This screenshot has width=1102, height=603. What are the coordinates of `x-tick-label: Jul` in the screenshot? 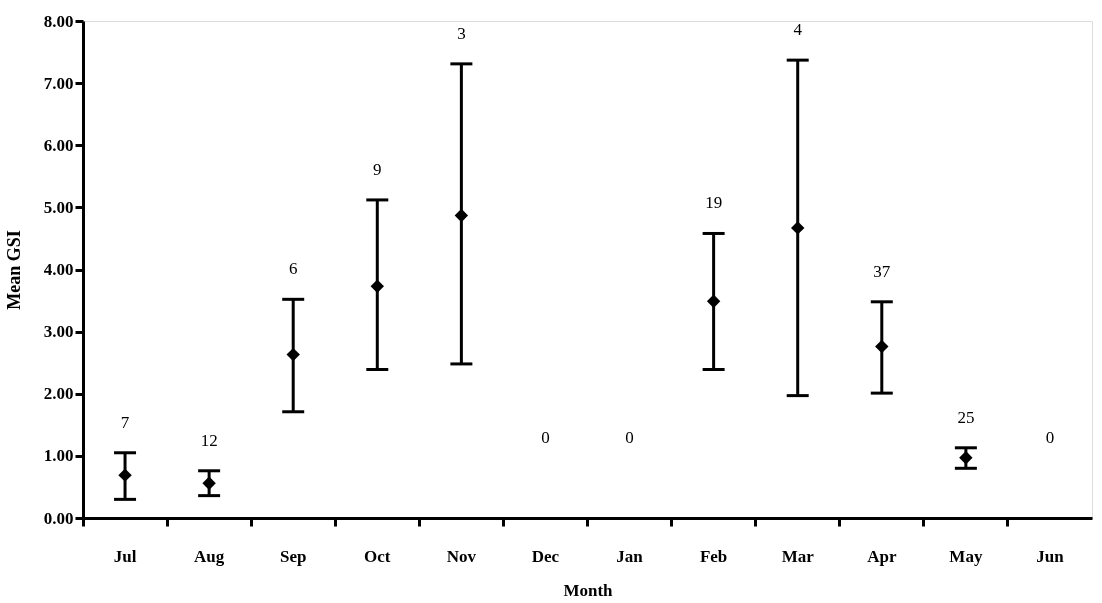 It's located at (125, 556).